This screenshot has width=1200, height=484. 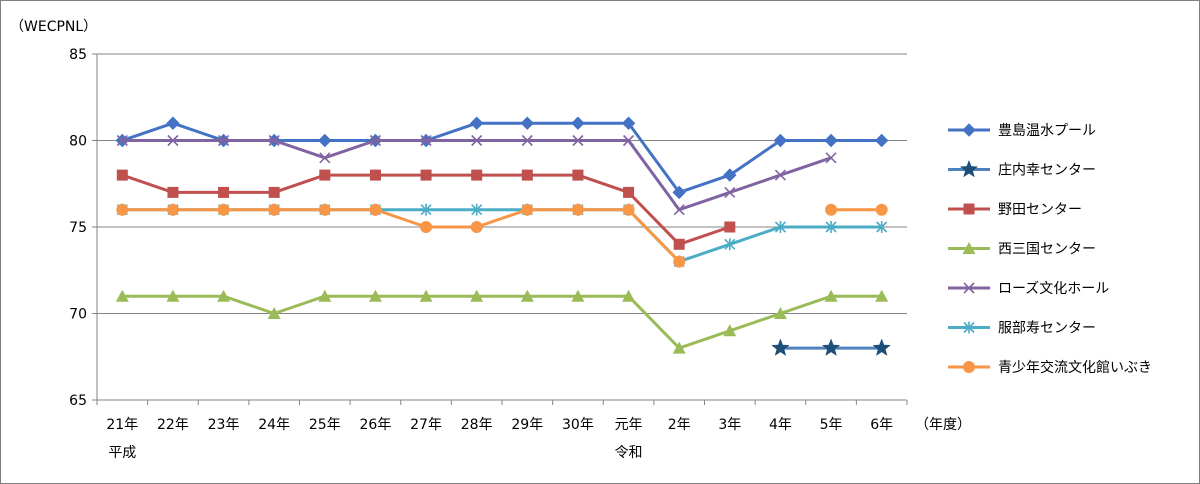 I want to click on legend-label: 庄内幸センター, so click(x=1047, y=170).